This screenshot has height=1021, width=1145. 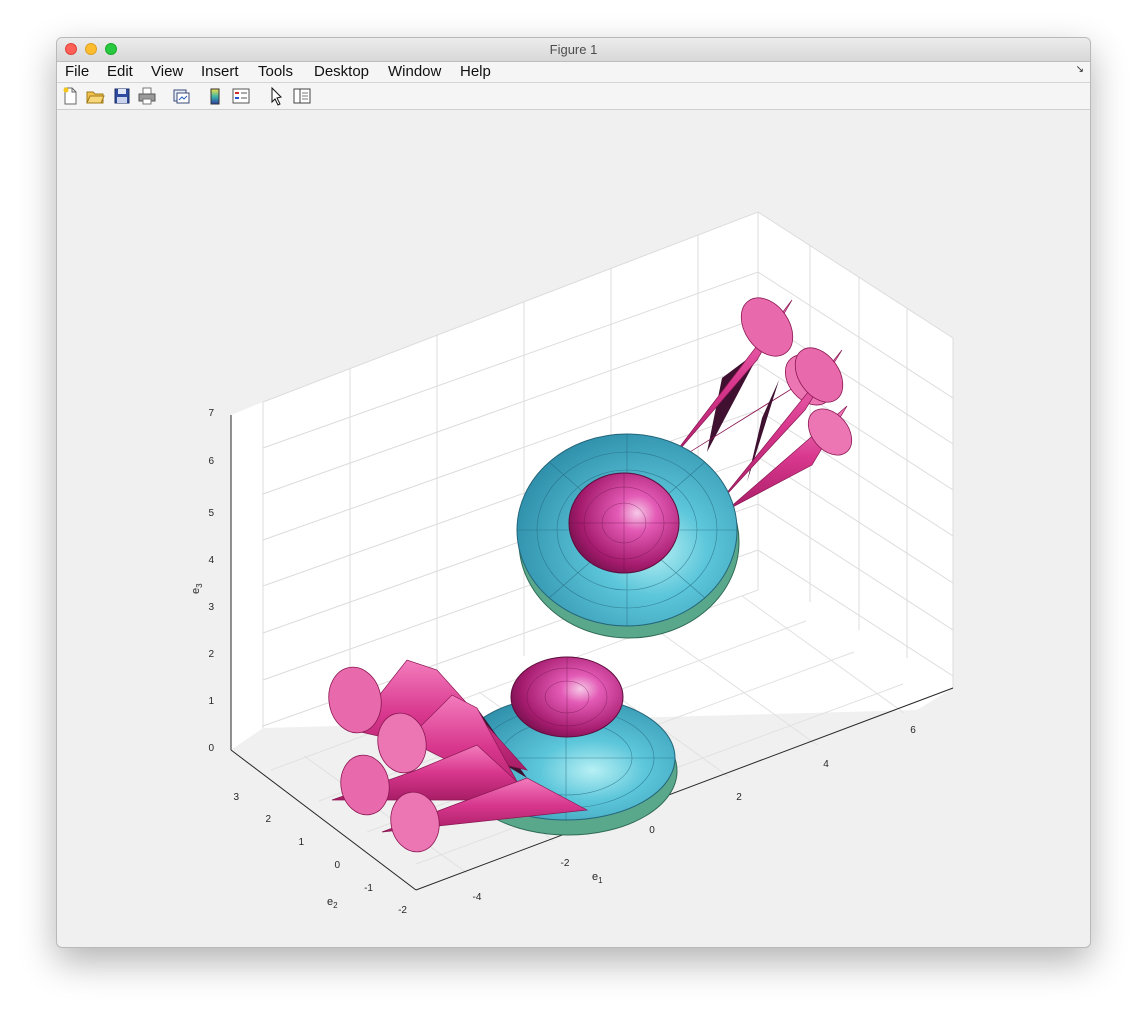 I want to click on y-axis-label-base: e, so click(x=330, y=902).